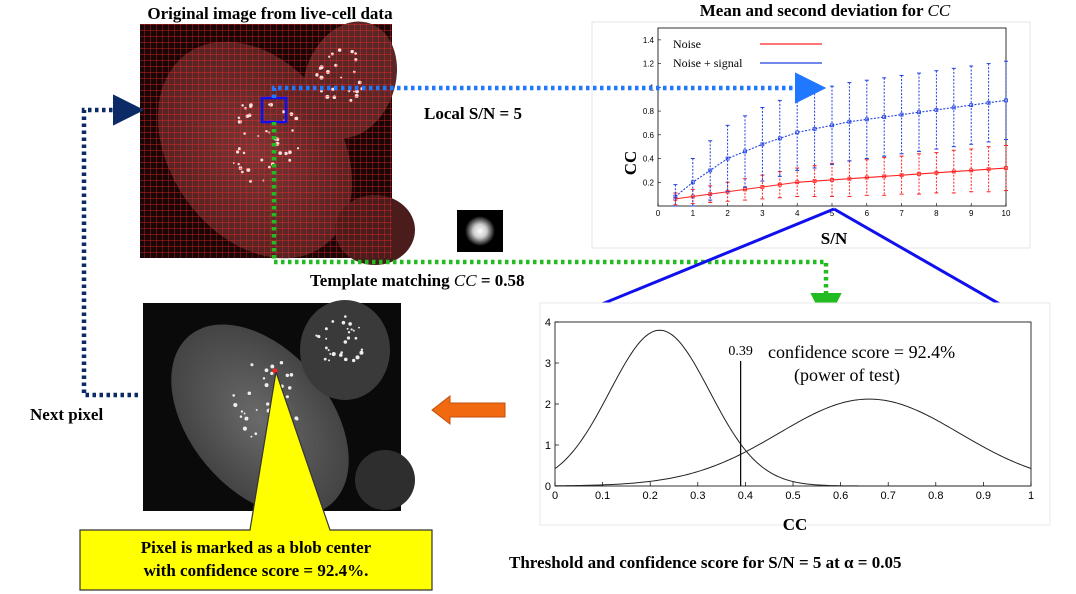 This screenshot has height=594, width=1076. What do you see at coordinates (792, 496) in the screenshot?
I see `thr-x-tick-label: 0.5` at bounding box center [792, 496].